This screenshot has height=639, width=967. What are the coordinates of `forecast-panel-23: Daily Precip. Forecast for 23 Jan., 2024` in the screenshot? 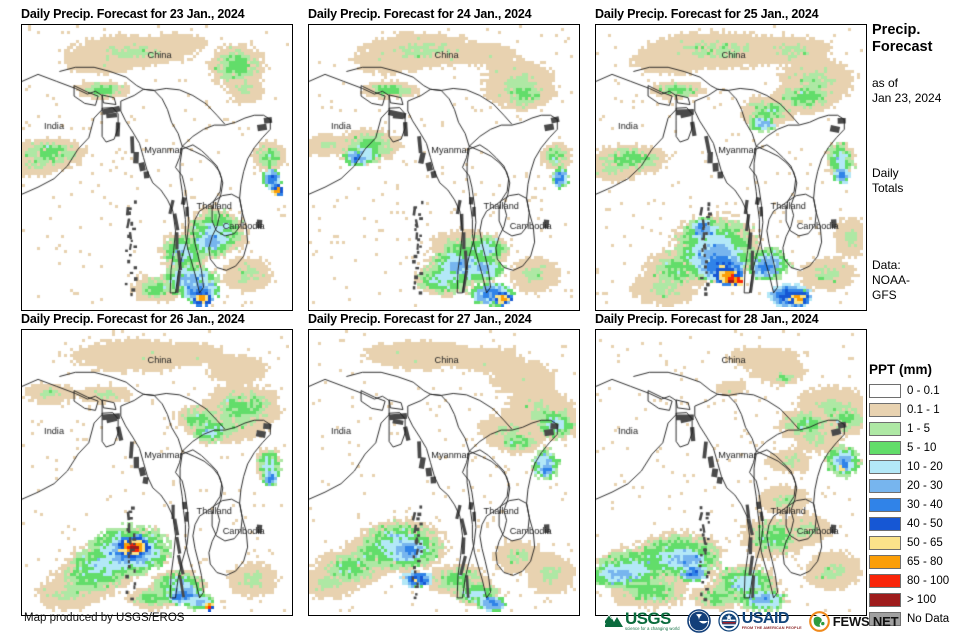 It's located at (157, 158).